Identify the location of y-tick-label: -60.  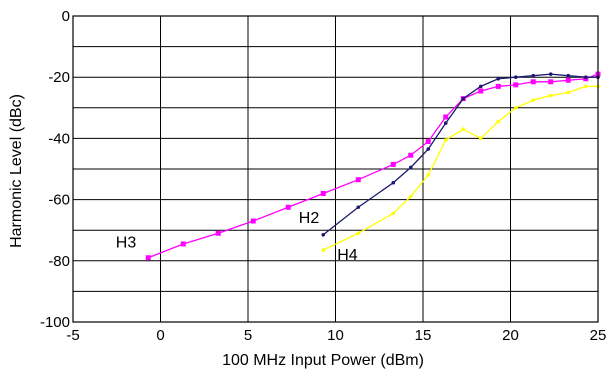
(59, 200).